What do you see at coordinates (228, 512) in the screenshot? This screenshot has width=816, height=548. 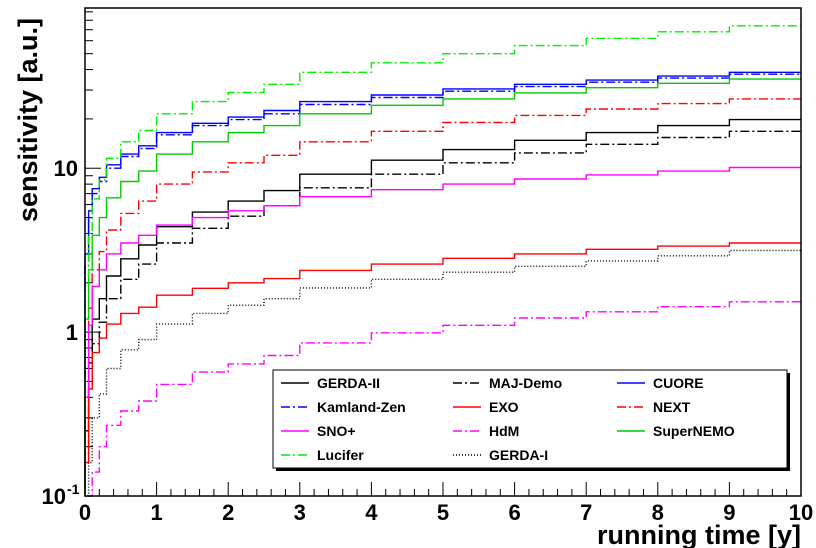 I see `x-tick-label: 2` at bounding box center [228, 512].